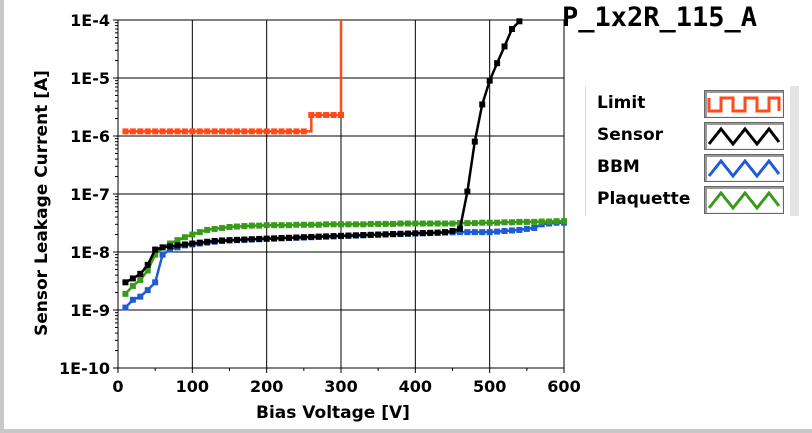  Describe the element at coordinates (117, 386) in the screenshot. I see `x-tick-label: 0` at that location.